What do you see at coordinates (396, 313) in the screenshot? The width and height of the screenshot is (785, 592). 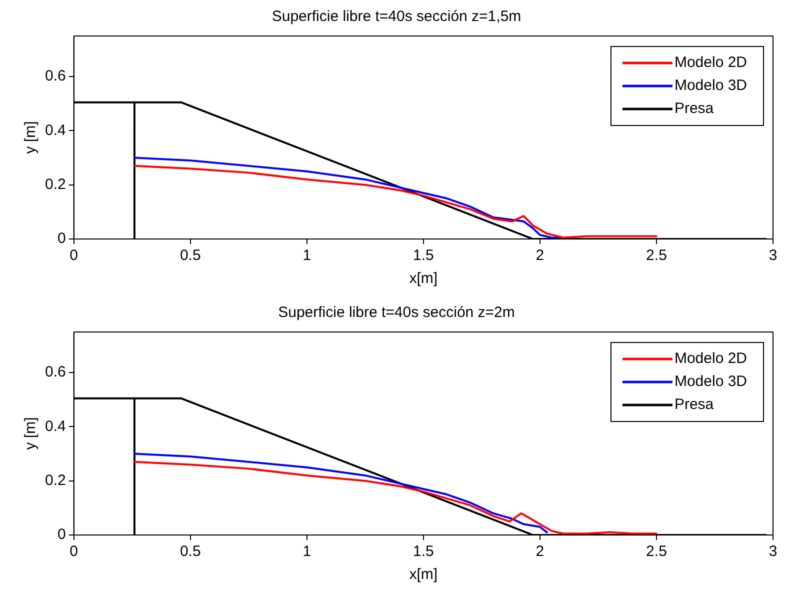 I see `chart-title: Superficie libre t=40s sección z=2m` at bounding box center [396, 313].